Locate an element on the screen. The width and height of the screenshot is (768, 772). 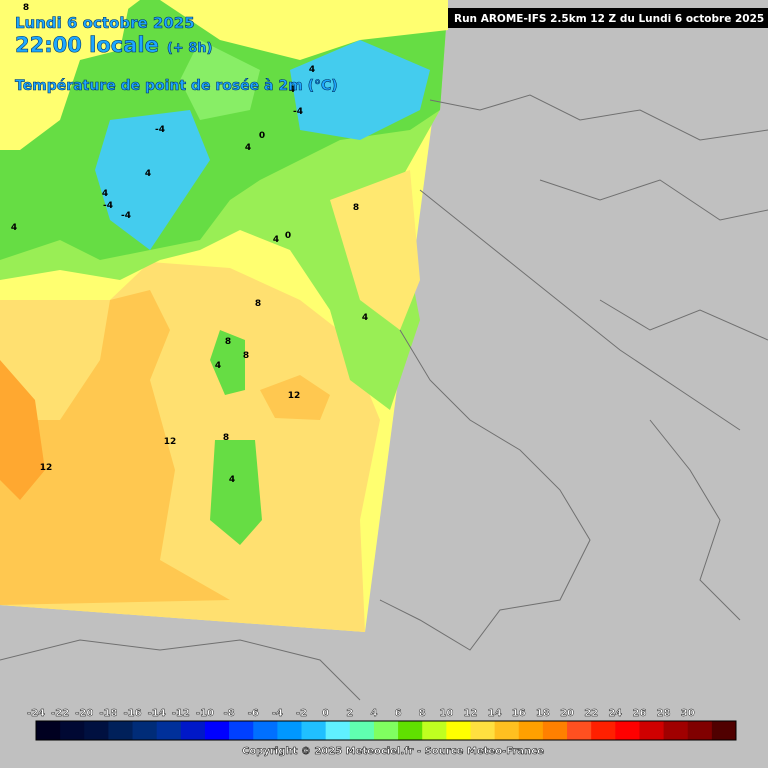
colorbar-label: 12 is located at coordinates (471, 713).